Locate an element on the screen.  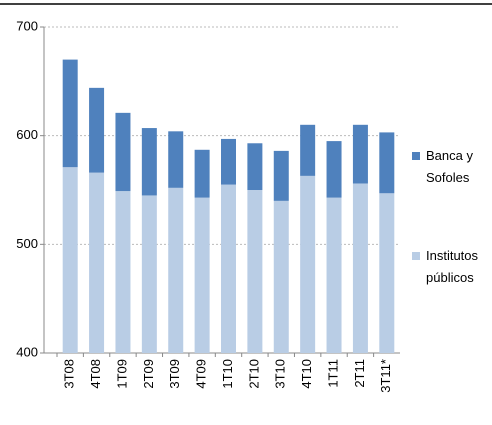
x-tick-label: 2T09 is located at coordinates (148, 374).